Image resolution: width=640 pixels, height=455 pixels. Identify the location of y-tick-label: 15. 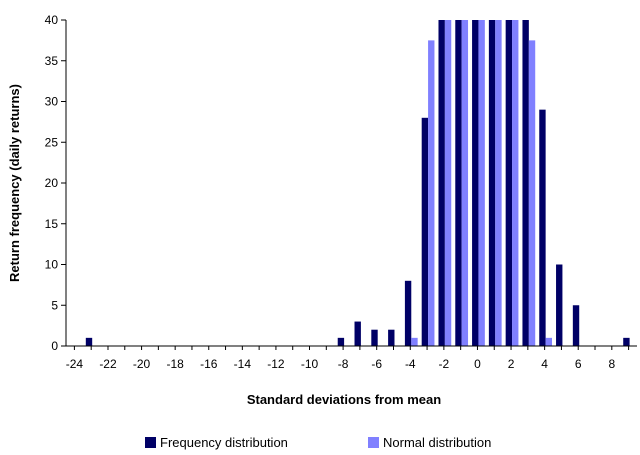
(52, 224).